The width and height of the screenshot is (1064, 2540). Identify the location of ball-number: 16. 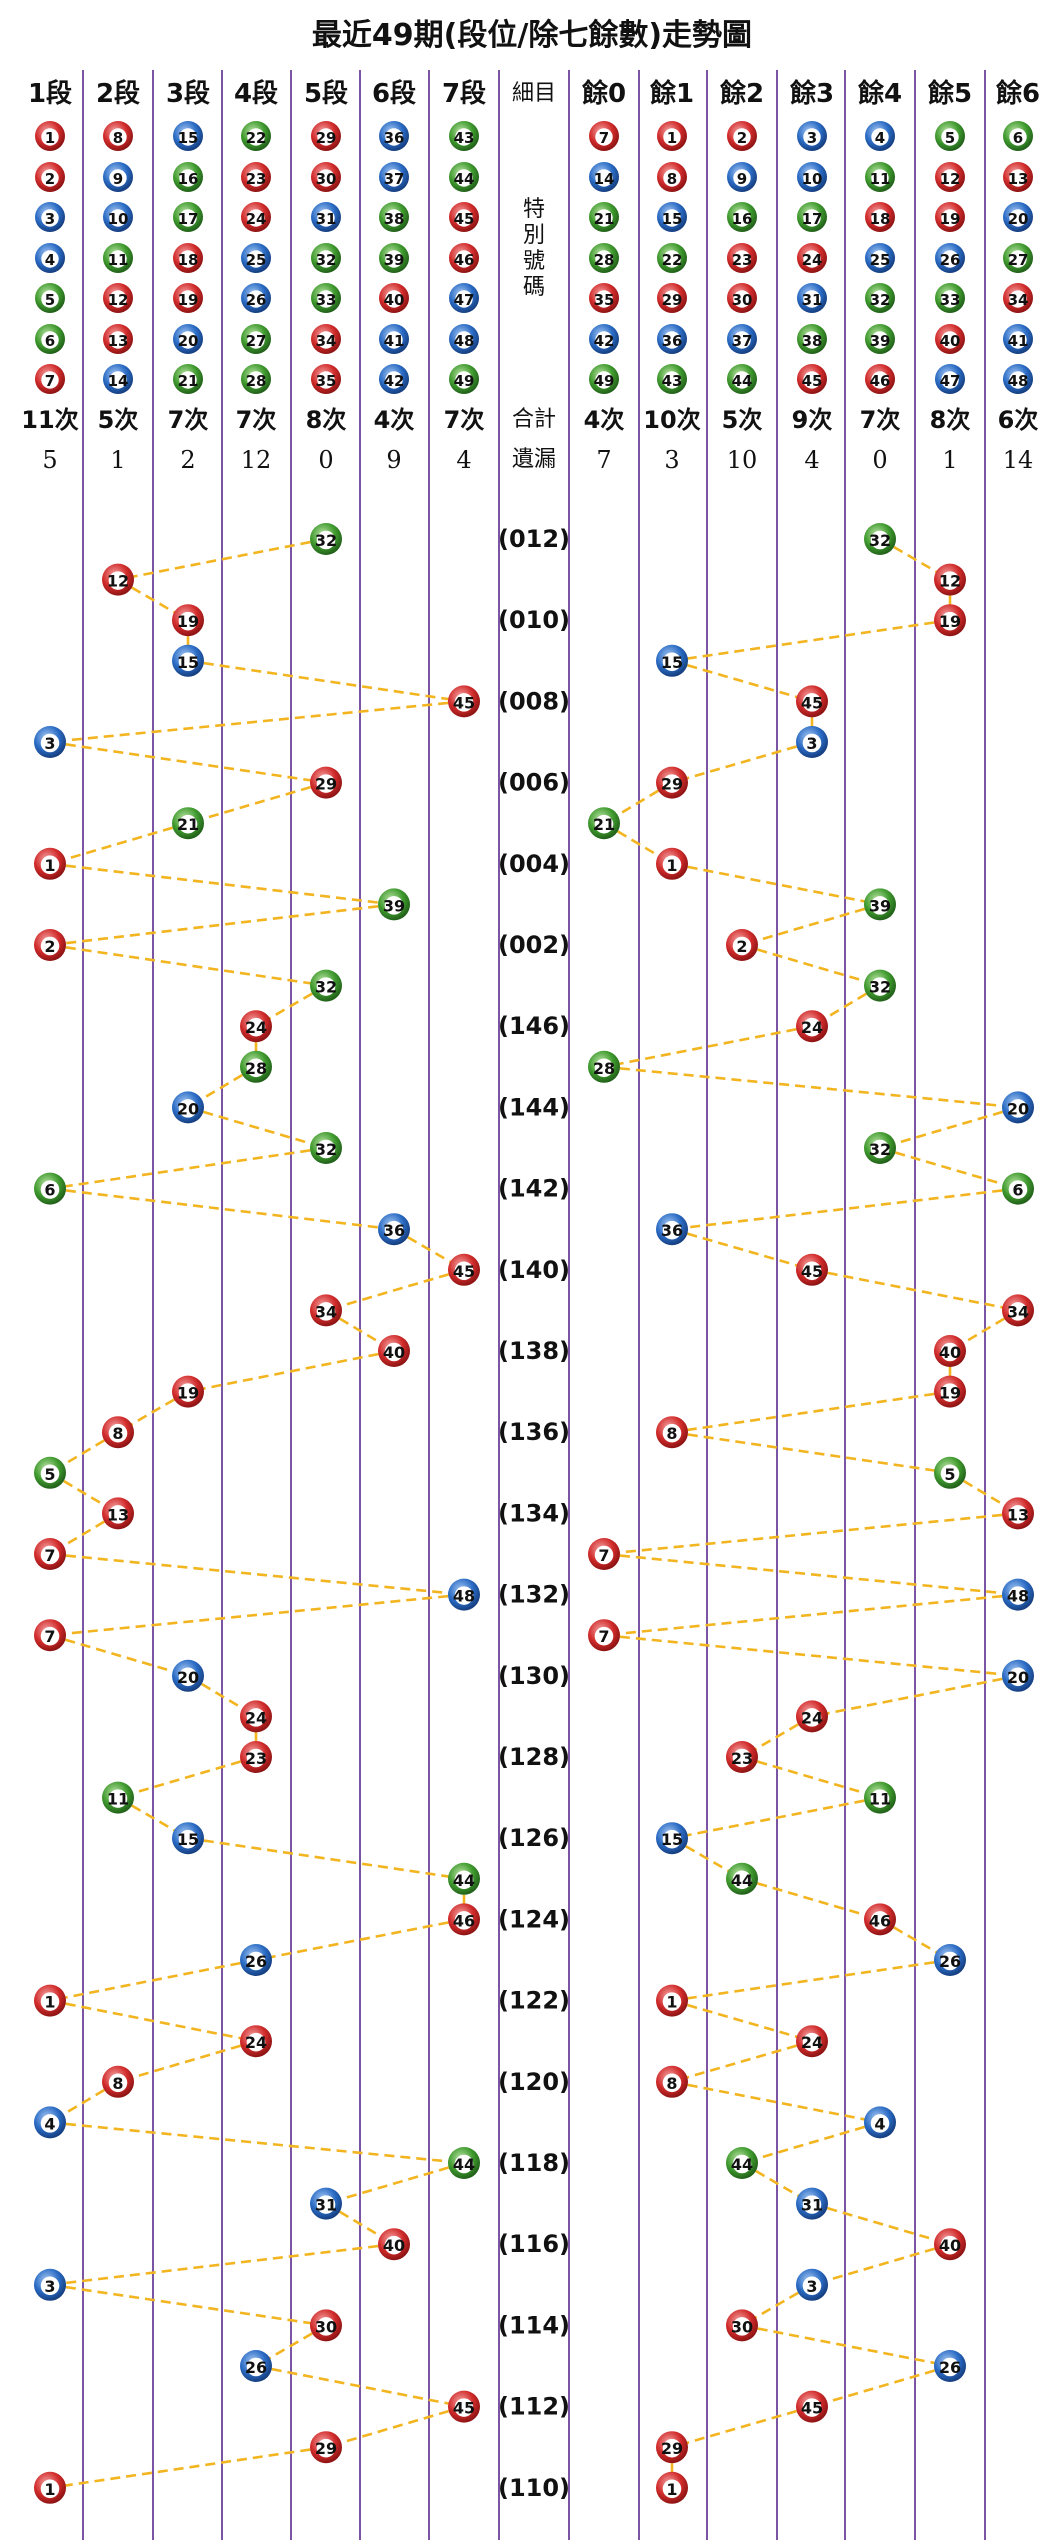
(742, 219).